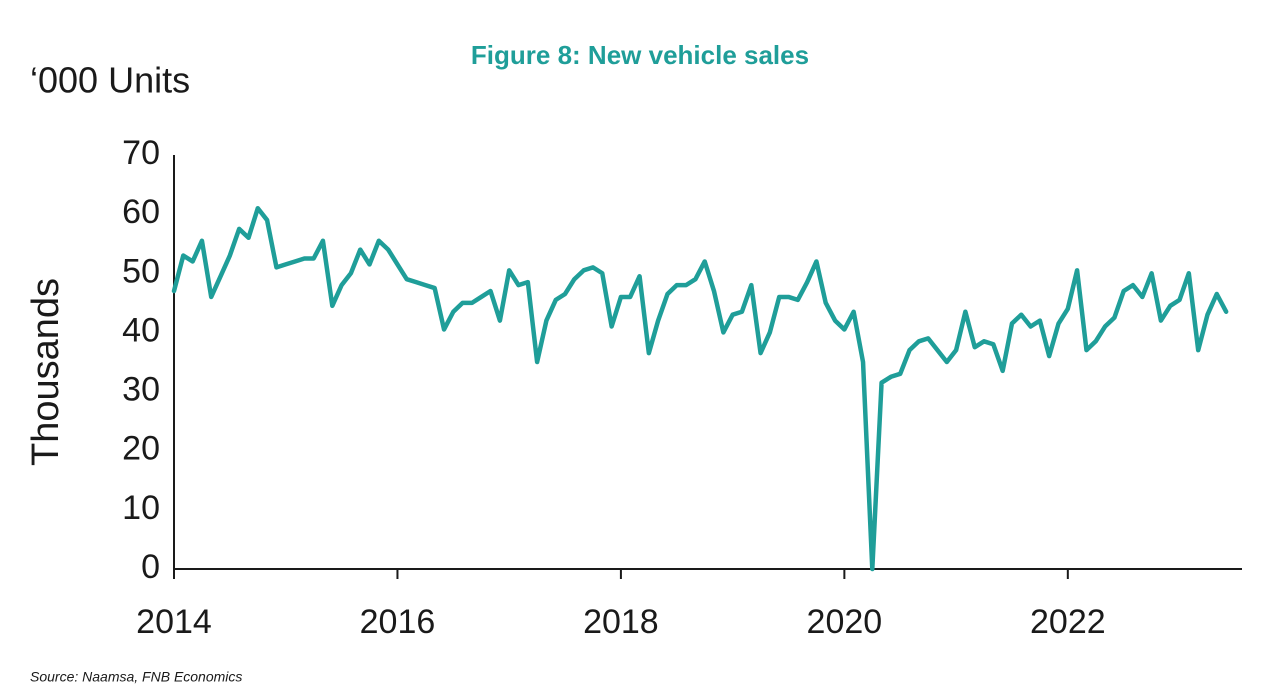  Describe the element at coordinates (398, 622) in the screenshot. I see `x-tick-label: 2016` at that location.